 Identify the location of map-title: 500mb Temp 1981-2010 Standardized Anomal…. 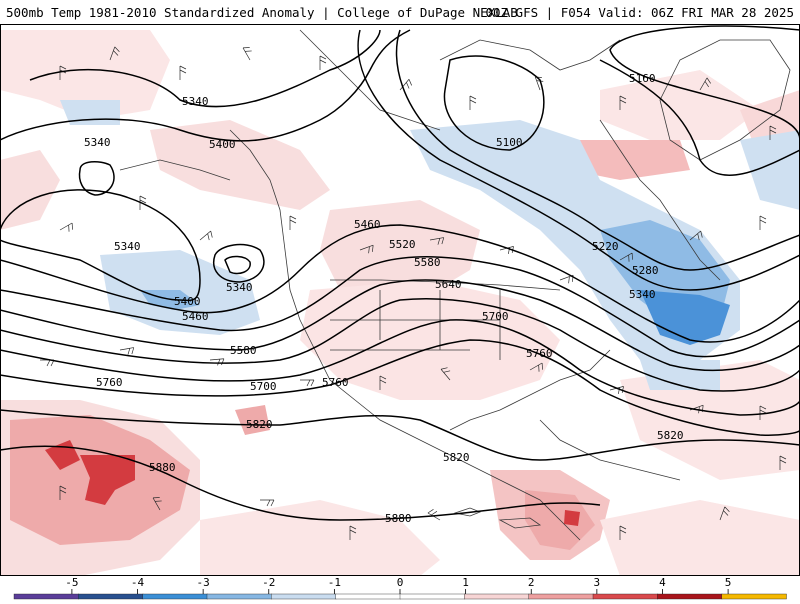
(262, 12).